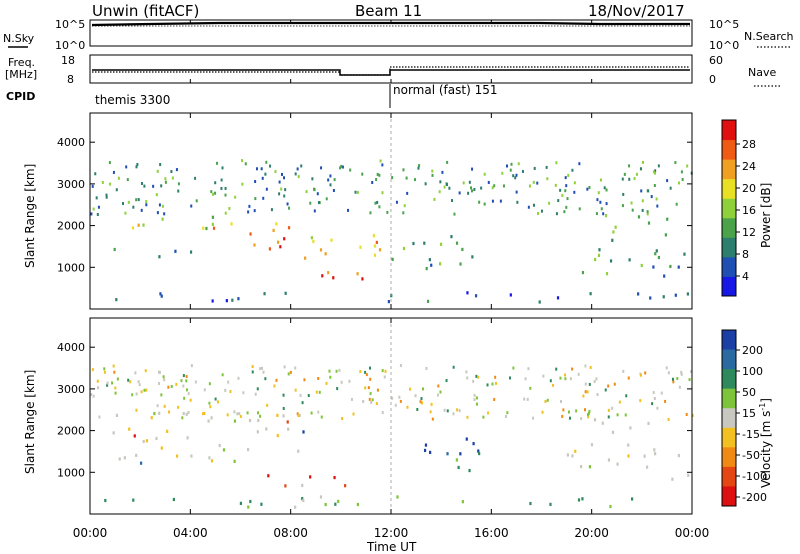  What do you see at coordinates (390, 24) in the screenshot?
I see `sky-line` at bounding box center [390, 24].